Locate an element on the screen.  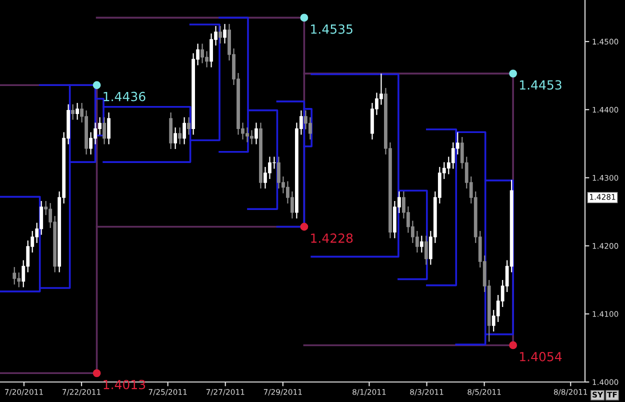
annotation: 1.4535 is located at coordinates (331, 29).